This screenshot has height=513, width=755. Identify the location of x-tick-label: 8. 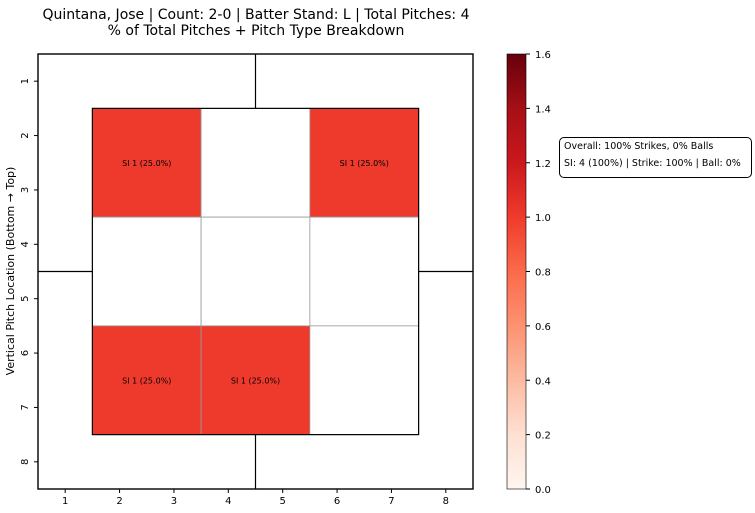
(446, 501).